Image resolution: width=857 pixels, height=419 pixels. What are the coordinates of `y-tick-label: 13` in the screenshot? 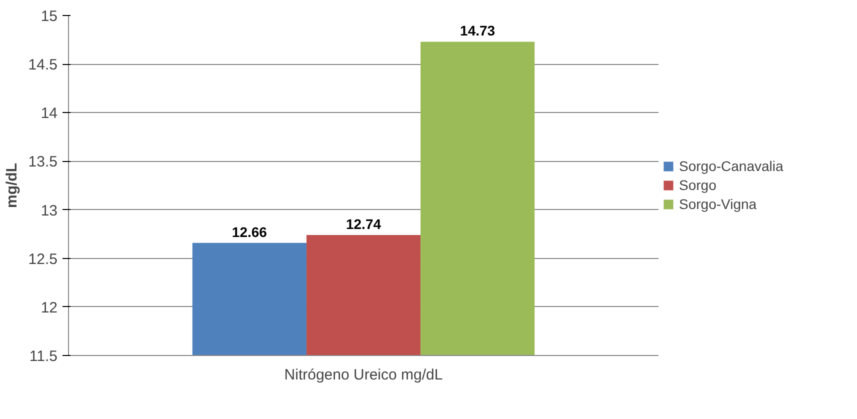 It's located at (49, 211).